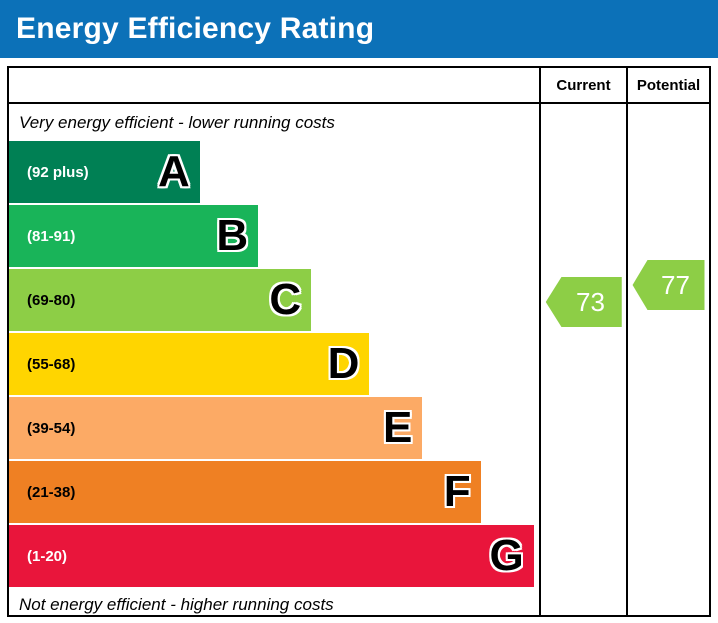 This screenshot has height=623, width=718. I want to click on band-g-range: (1-20), so click(47, 556).